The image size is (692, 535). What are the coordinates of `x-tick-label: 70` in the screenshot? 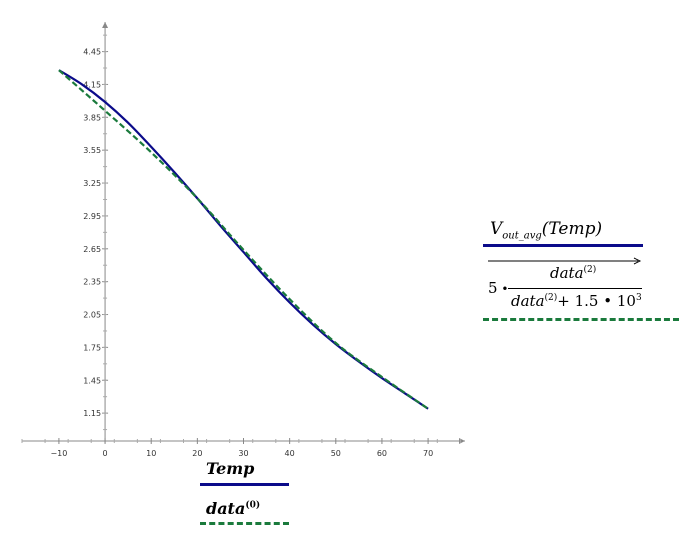 It's located at (428, 453).